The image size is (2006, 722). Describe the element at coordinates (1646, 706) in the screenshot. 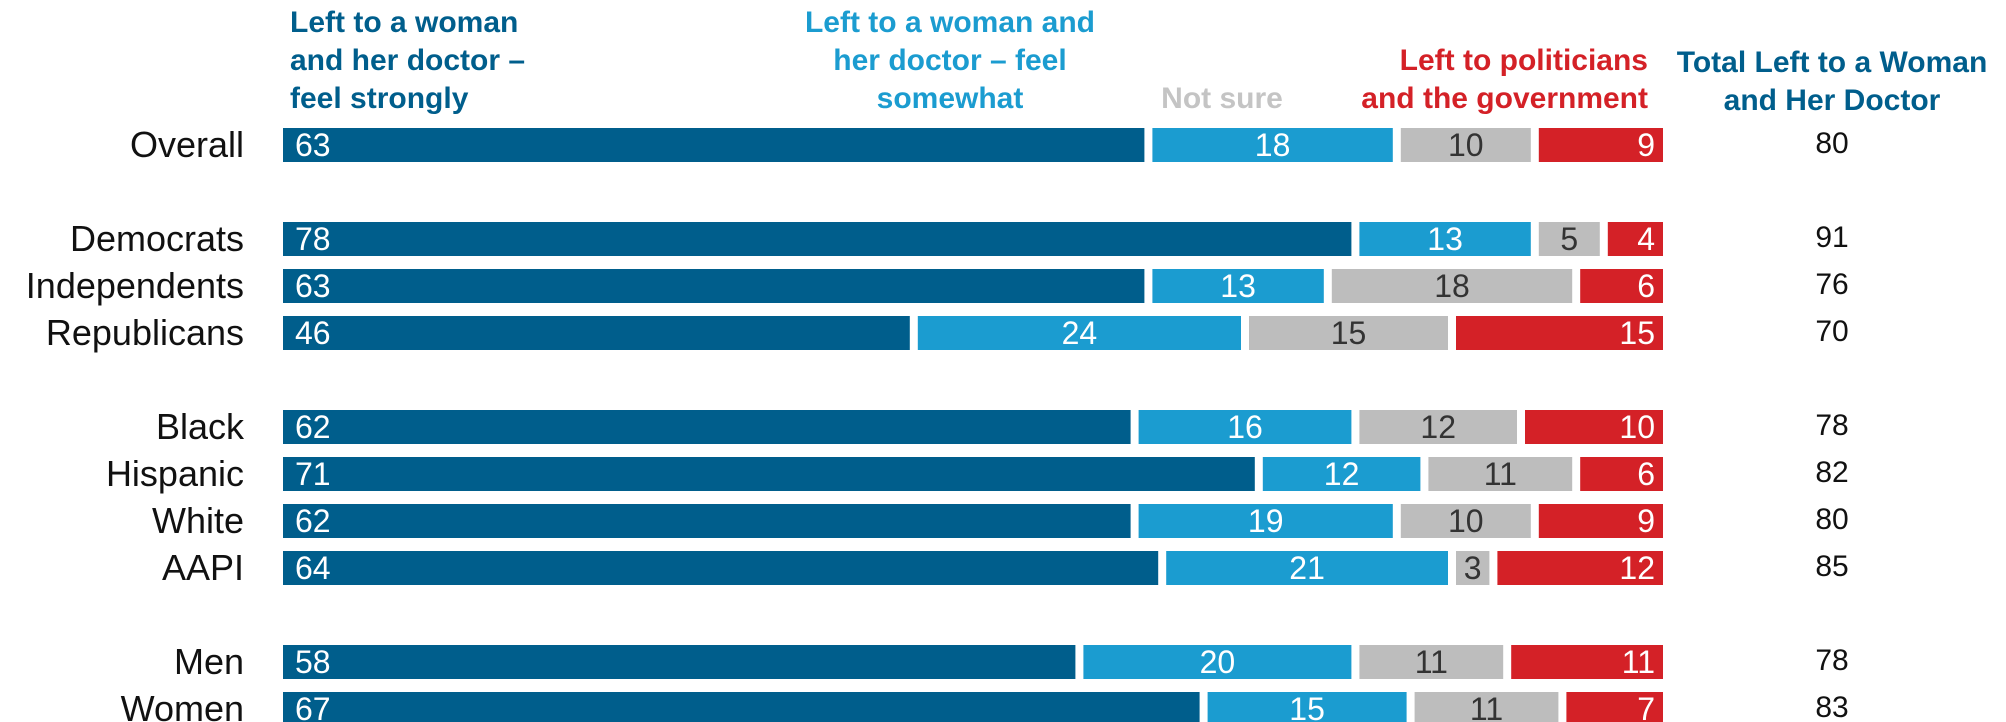

I see `bar-value-label: 7` at that location.